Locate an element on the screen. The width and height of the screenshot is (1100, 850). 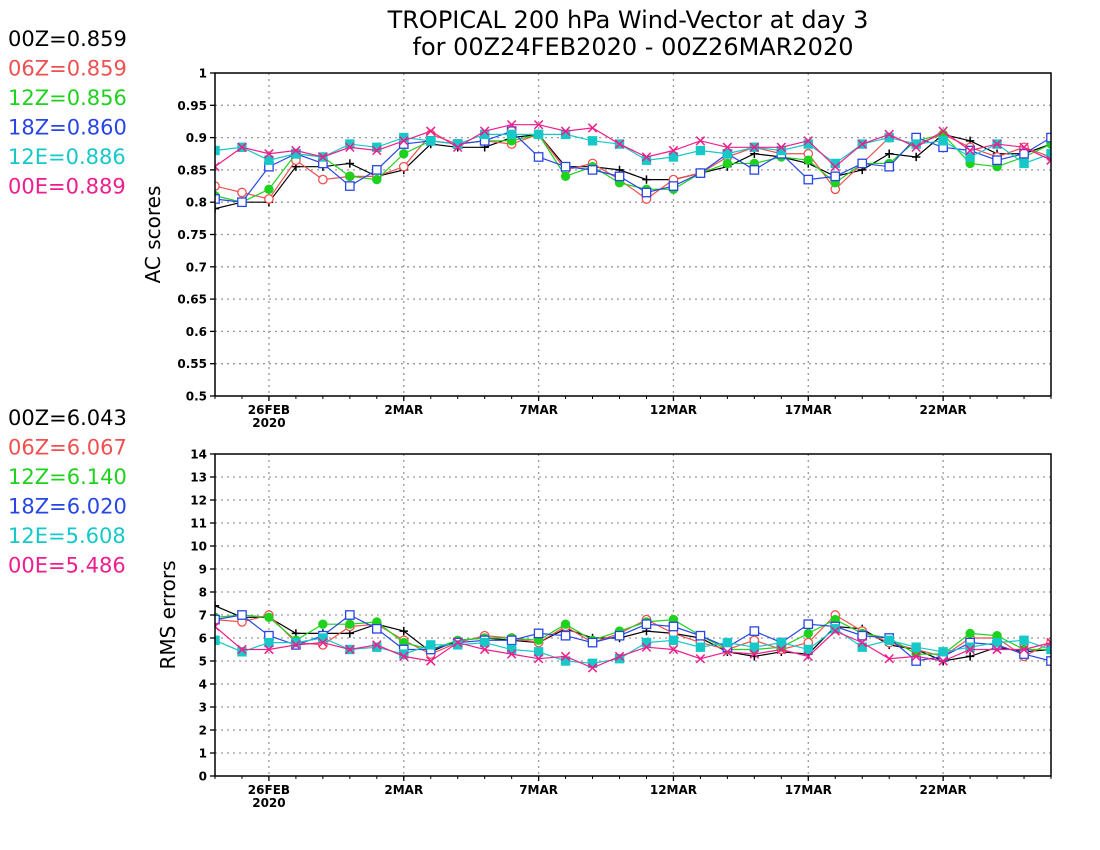
x-tick-label: 26FEB is located at coordinates (269, 790).